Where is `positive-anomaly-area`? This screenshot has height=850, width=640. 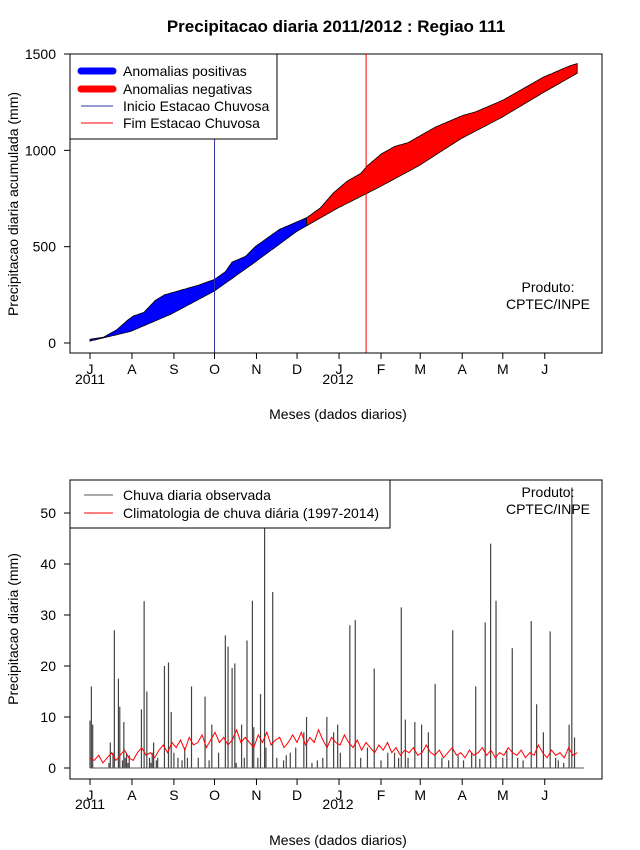
positive-anomaly-area is located at coordinates (198, 279).